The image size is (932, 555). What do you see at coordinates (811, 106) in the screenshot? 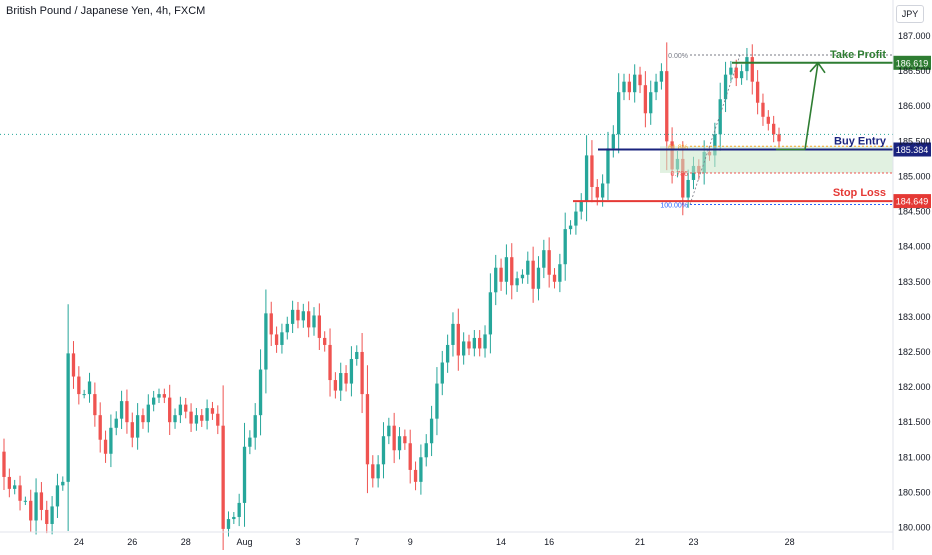
I see `projection-arrow-shaft` at bounding box center [811, 106].